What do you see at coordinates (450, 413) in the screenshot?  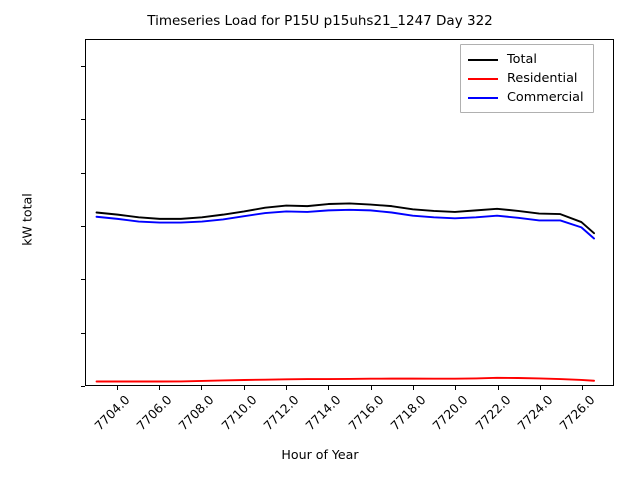 I see `x-tick-label: 7720.0` at bounding box center [450, 413].